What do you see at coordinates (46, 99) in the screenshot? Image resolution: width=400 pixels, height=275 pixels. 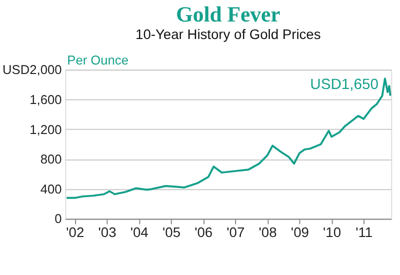 I see `y-tick-label: 1,600` at bounding box center [46, 99].